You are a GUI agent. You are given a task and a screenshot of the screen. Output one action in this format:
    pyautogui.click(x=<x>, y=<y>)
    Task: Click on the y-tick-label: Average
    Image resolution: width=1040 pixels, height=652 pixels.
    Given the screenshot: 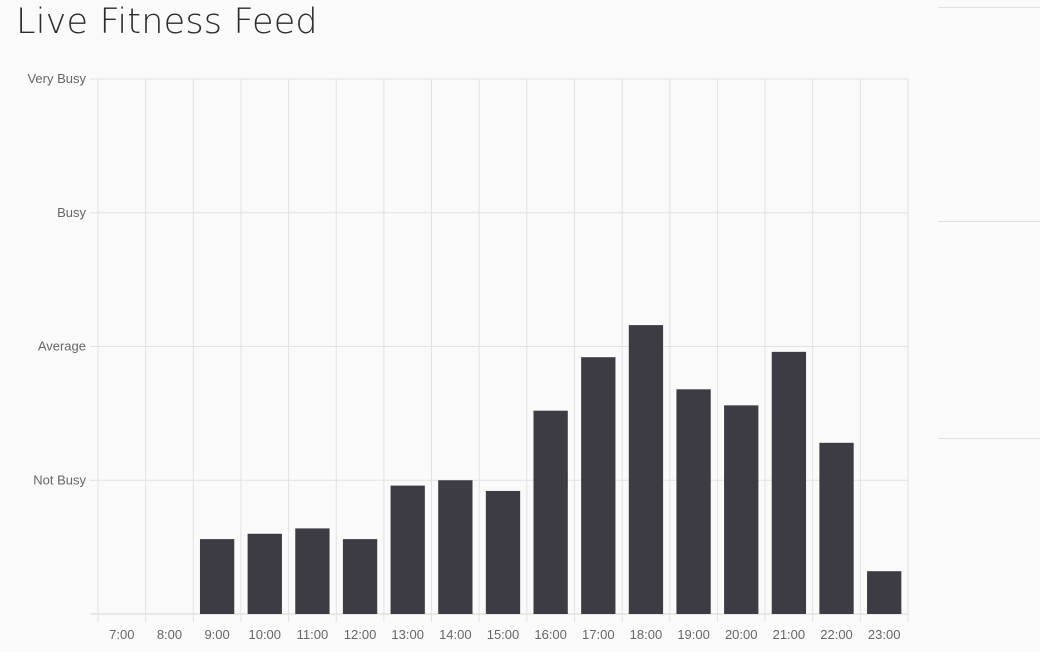 What is the action you would take?
    pyautogui.click(x=62, y=346)
    